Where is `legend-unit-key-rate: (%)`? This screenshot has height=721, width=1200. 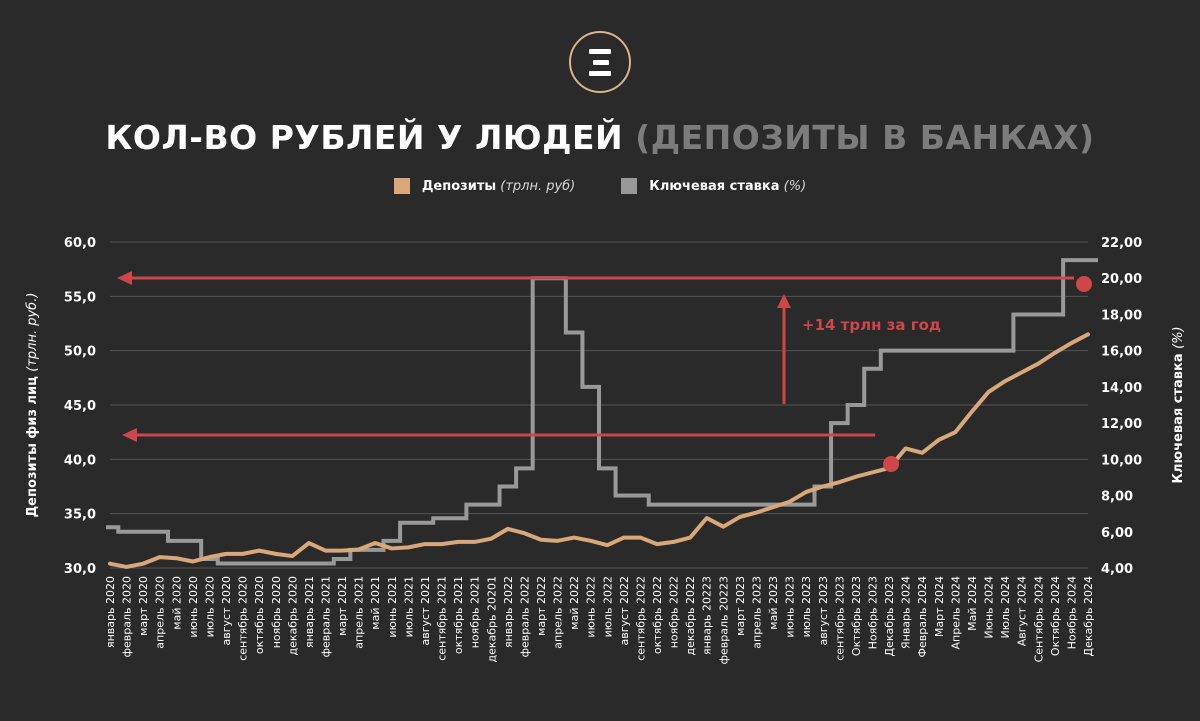 legend-unit-key-rate: (%) is located at coordinates (795, 186).